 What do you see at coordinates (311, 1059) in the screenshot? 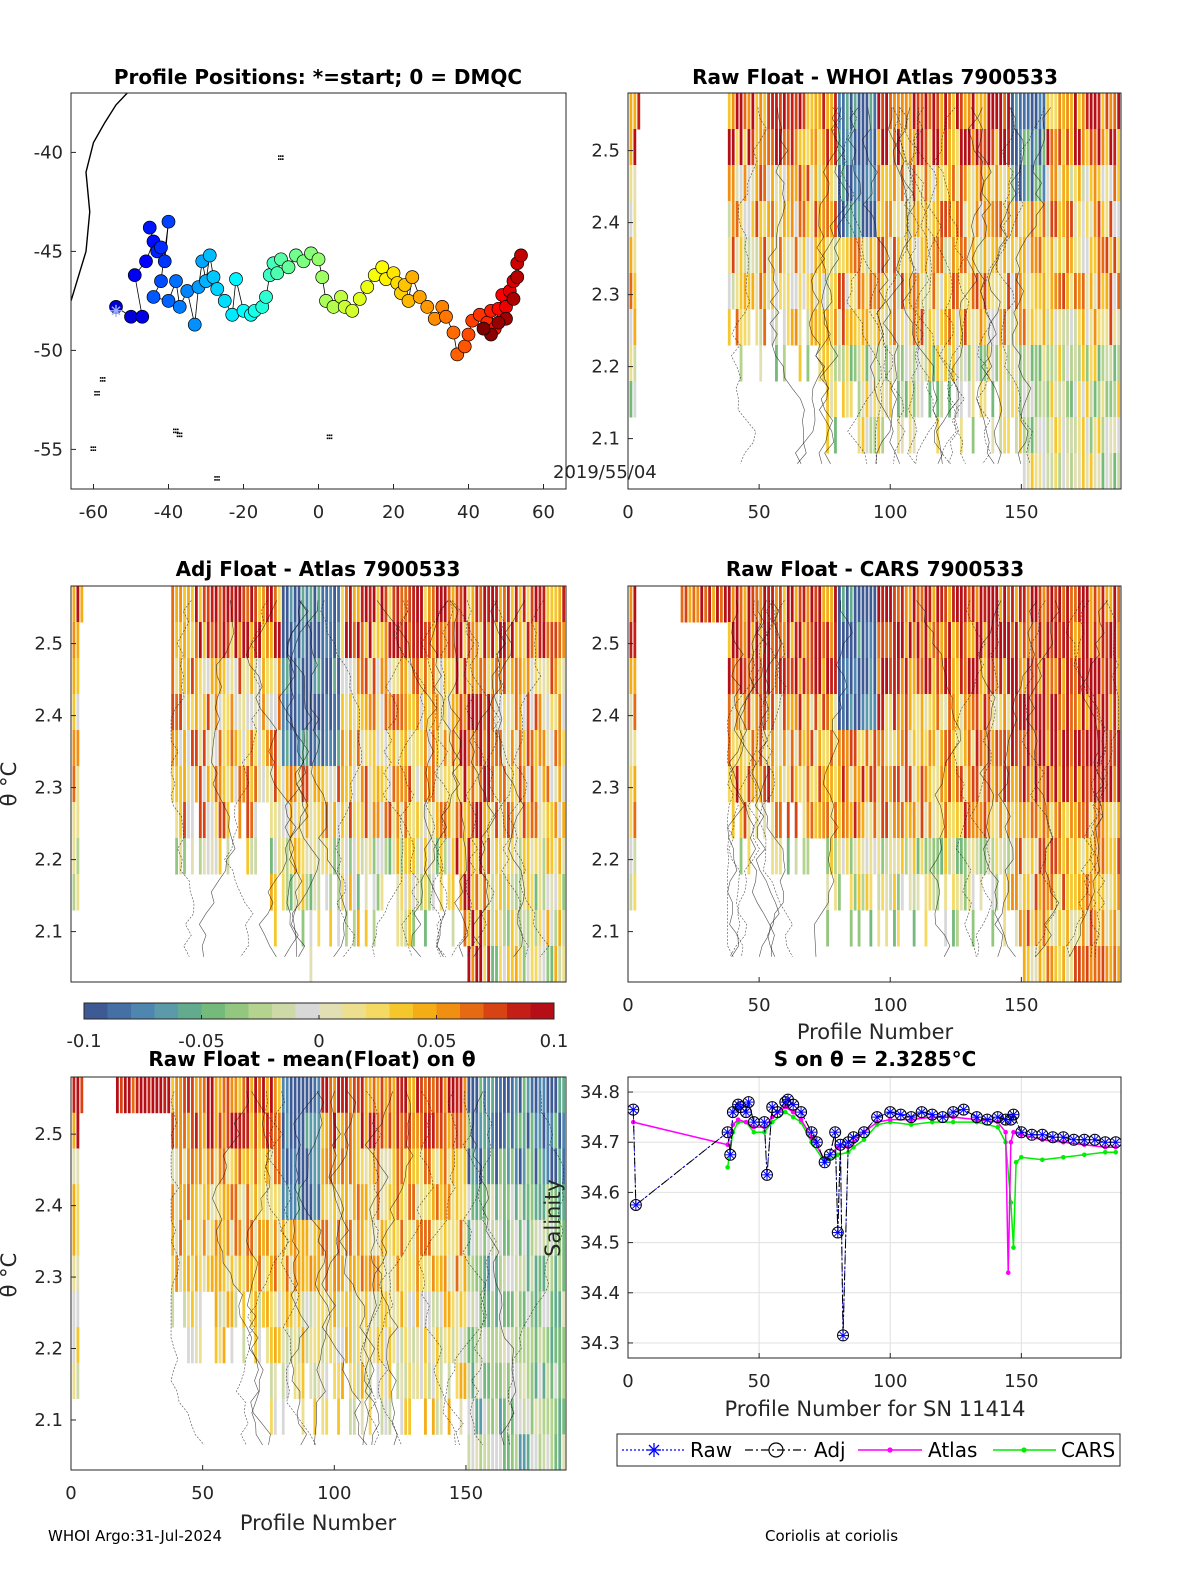
I see `mean-anomaly-title: Raw Float - mean(Float) on θ` at bounding box center [311, 1059].